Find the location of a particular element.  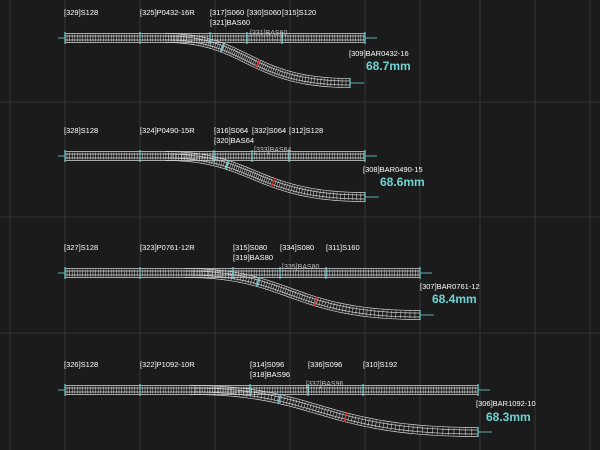

offset-value: 68.3mm is located at coordinates (508, 417).